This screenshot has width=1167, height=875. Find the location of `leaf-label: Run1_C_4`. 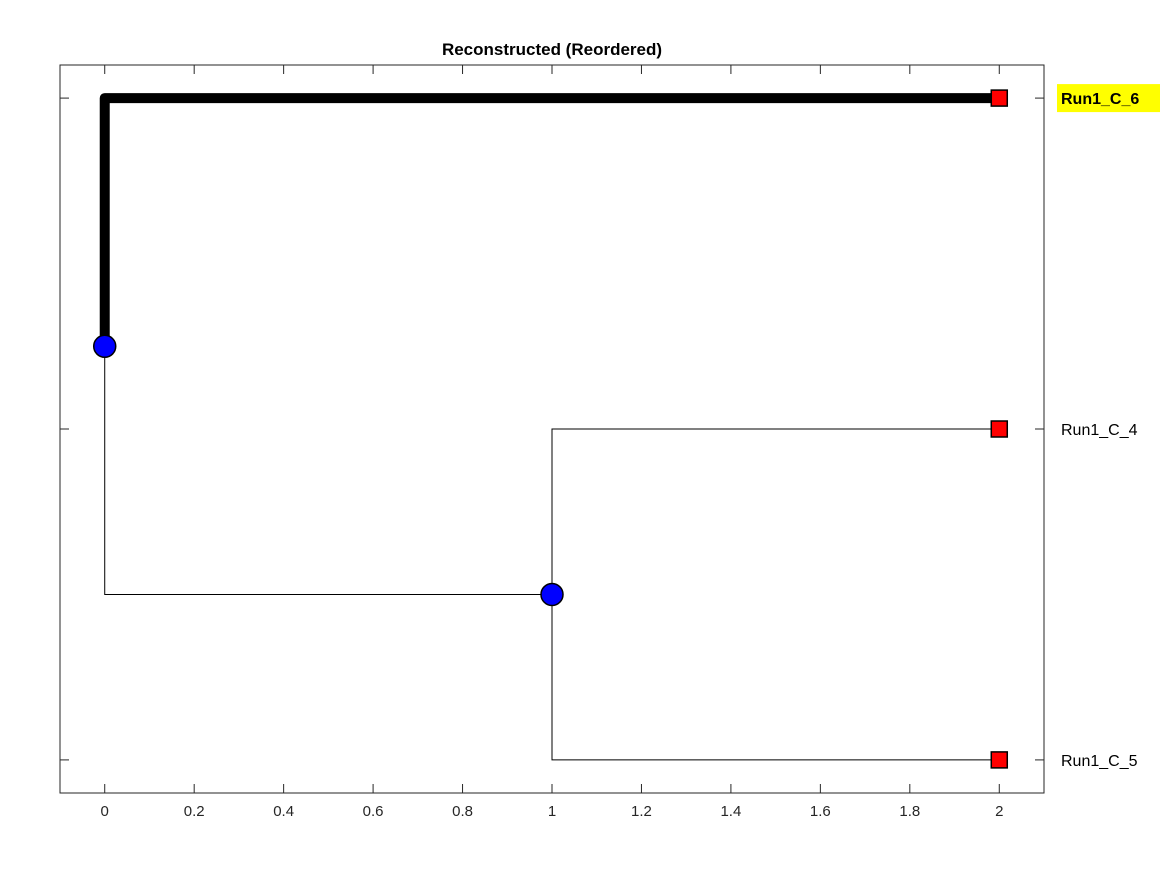

leaf-label: Run1_C_4 is located at coordinates (1099, 430).